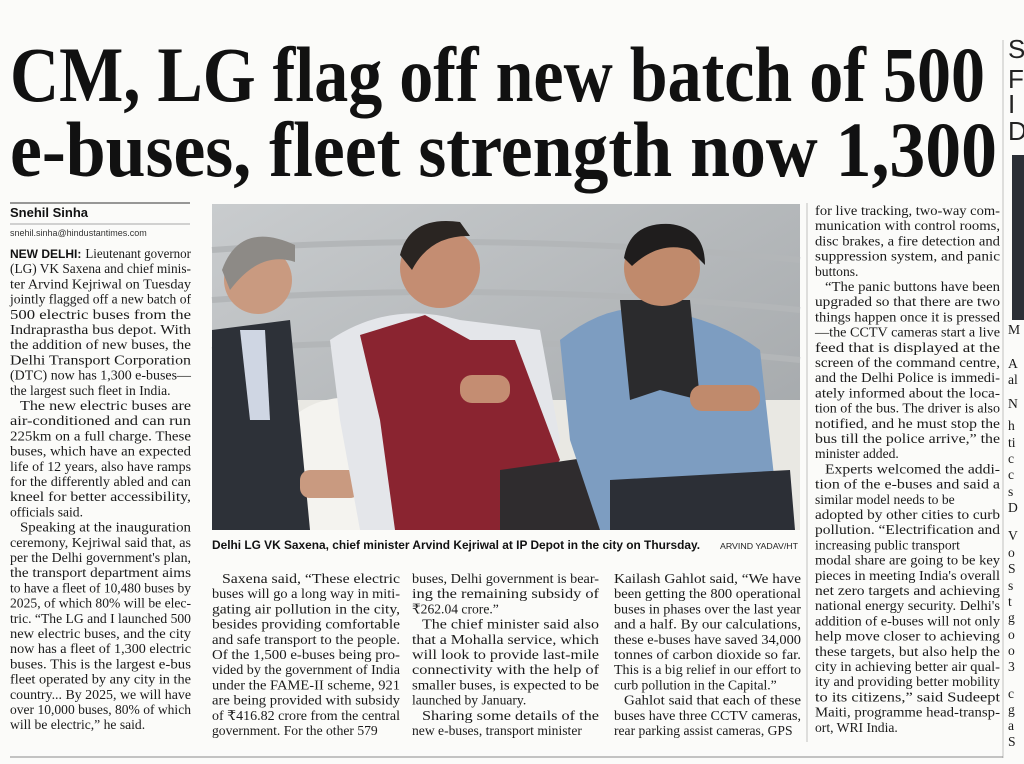 The width and height of the screenshot is (1024, 764). Describe the element at coordinates (1011, 104) in the screenshot. I see `edge-fragment: I` at that location.